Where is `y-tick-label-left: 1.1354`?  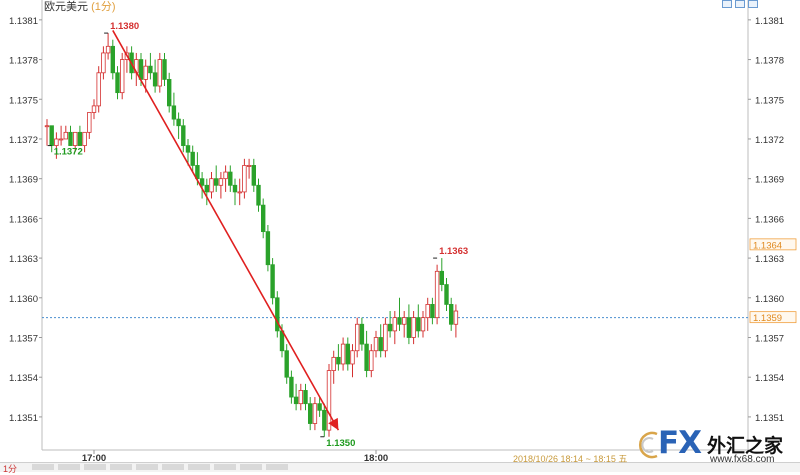
y-tick-label-left: 1.1354 is located at coordinates (23, 378).